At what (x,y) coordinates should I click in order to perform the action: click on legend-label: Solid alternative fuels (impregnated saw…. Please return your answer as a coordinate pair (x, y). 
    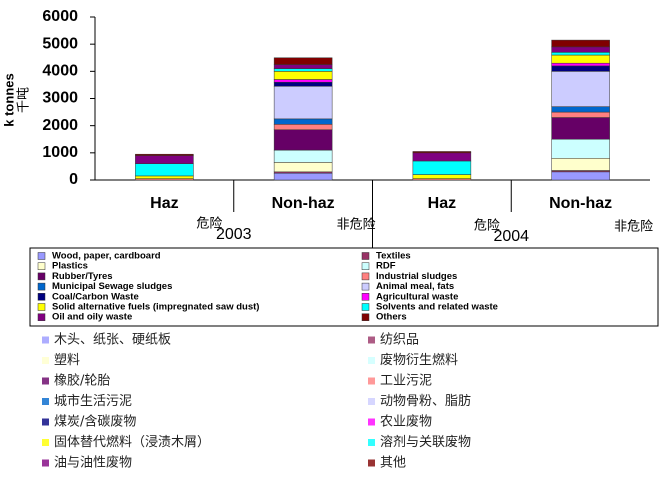
    Looking at the image, I should click on (155, 307).